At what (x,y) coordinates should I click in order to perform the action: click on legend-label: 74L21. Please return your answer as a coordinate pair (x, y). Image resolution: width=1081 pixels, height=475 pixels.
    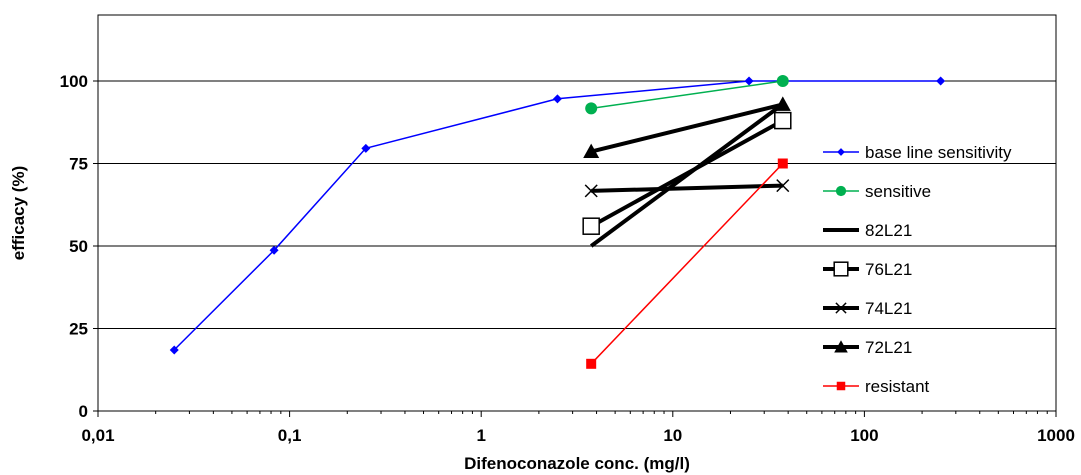
    Looking at the image, I should click on (888, 308).